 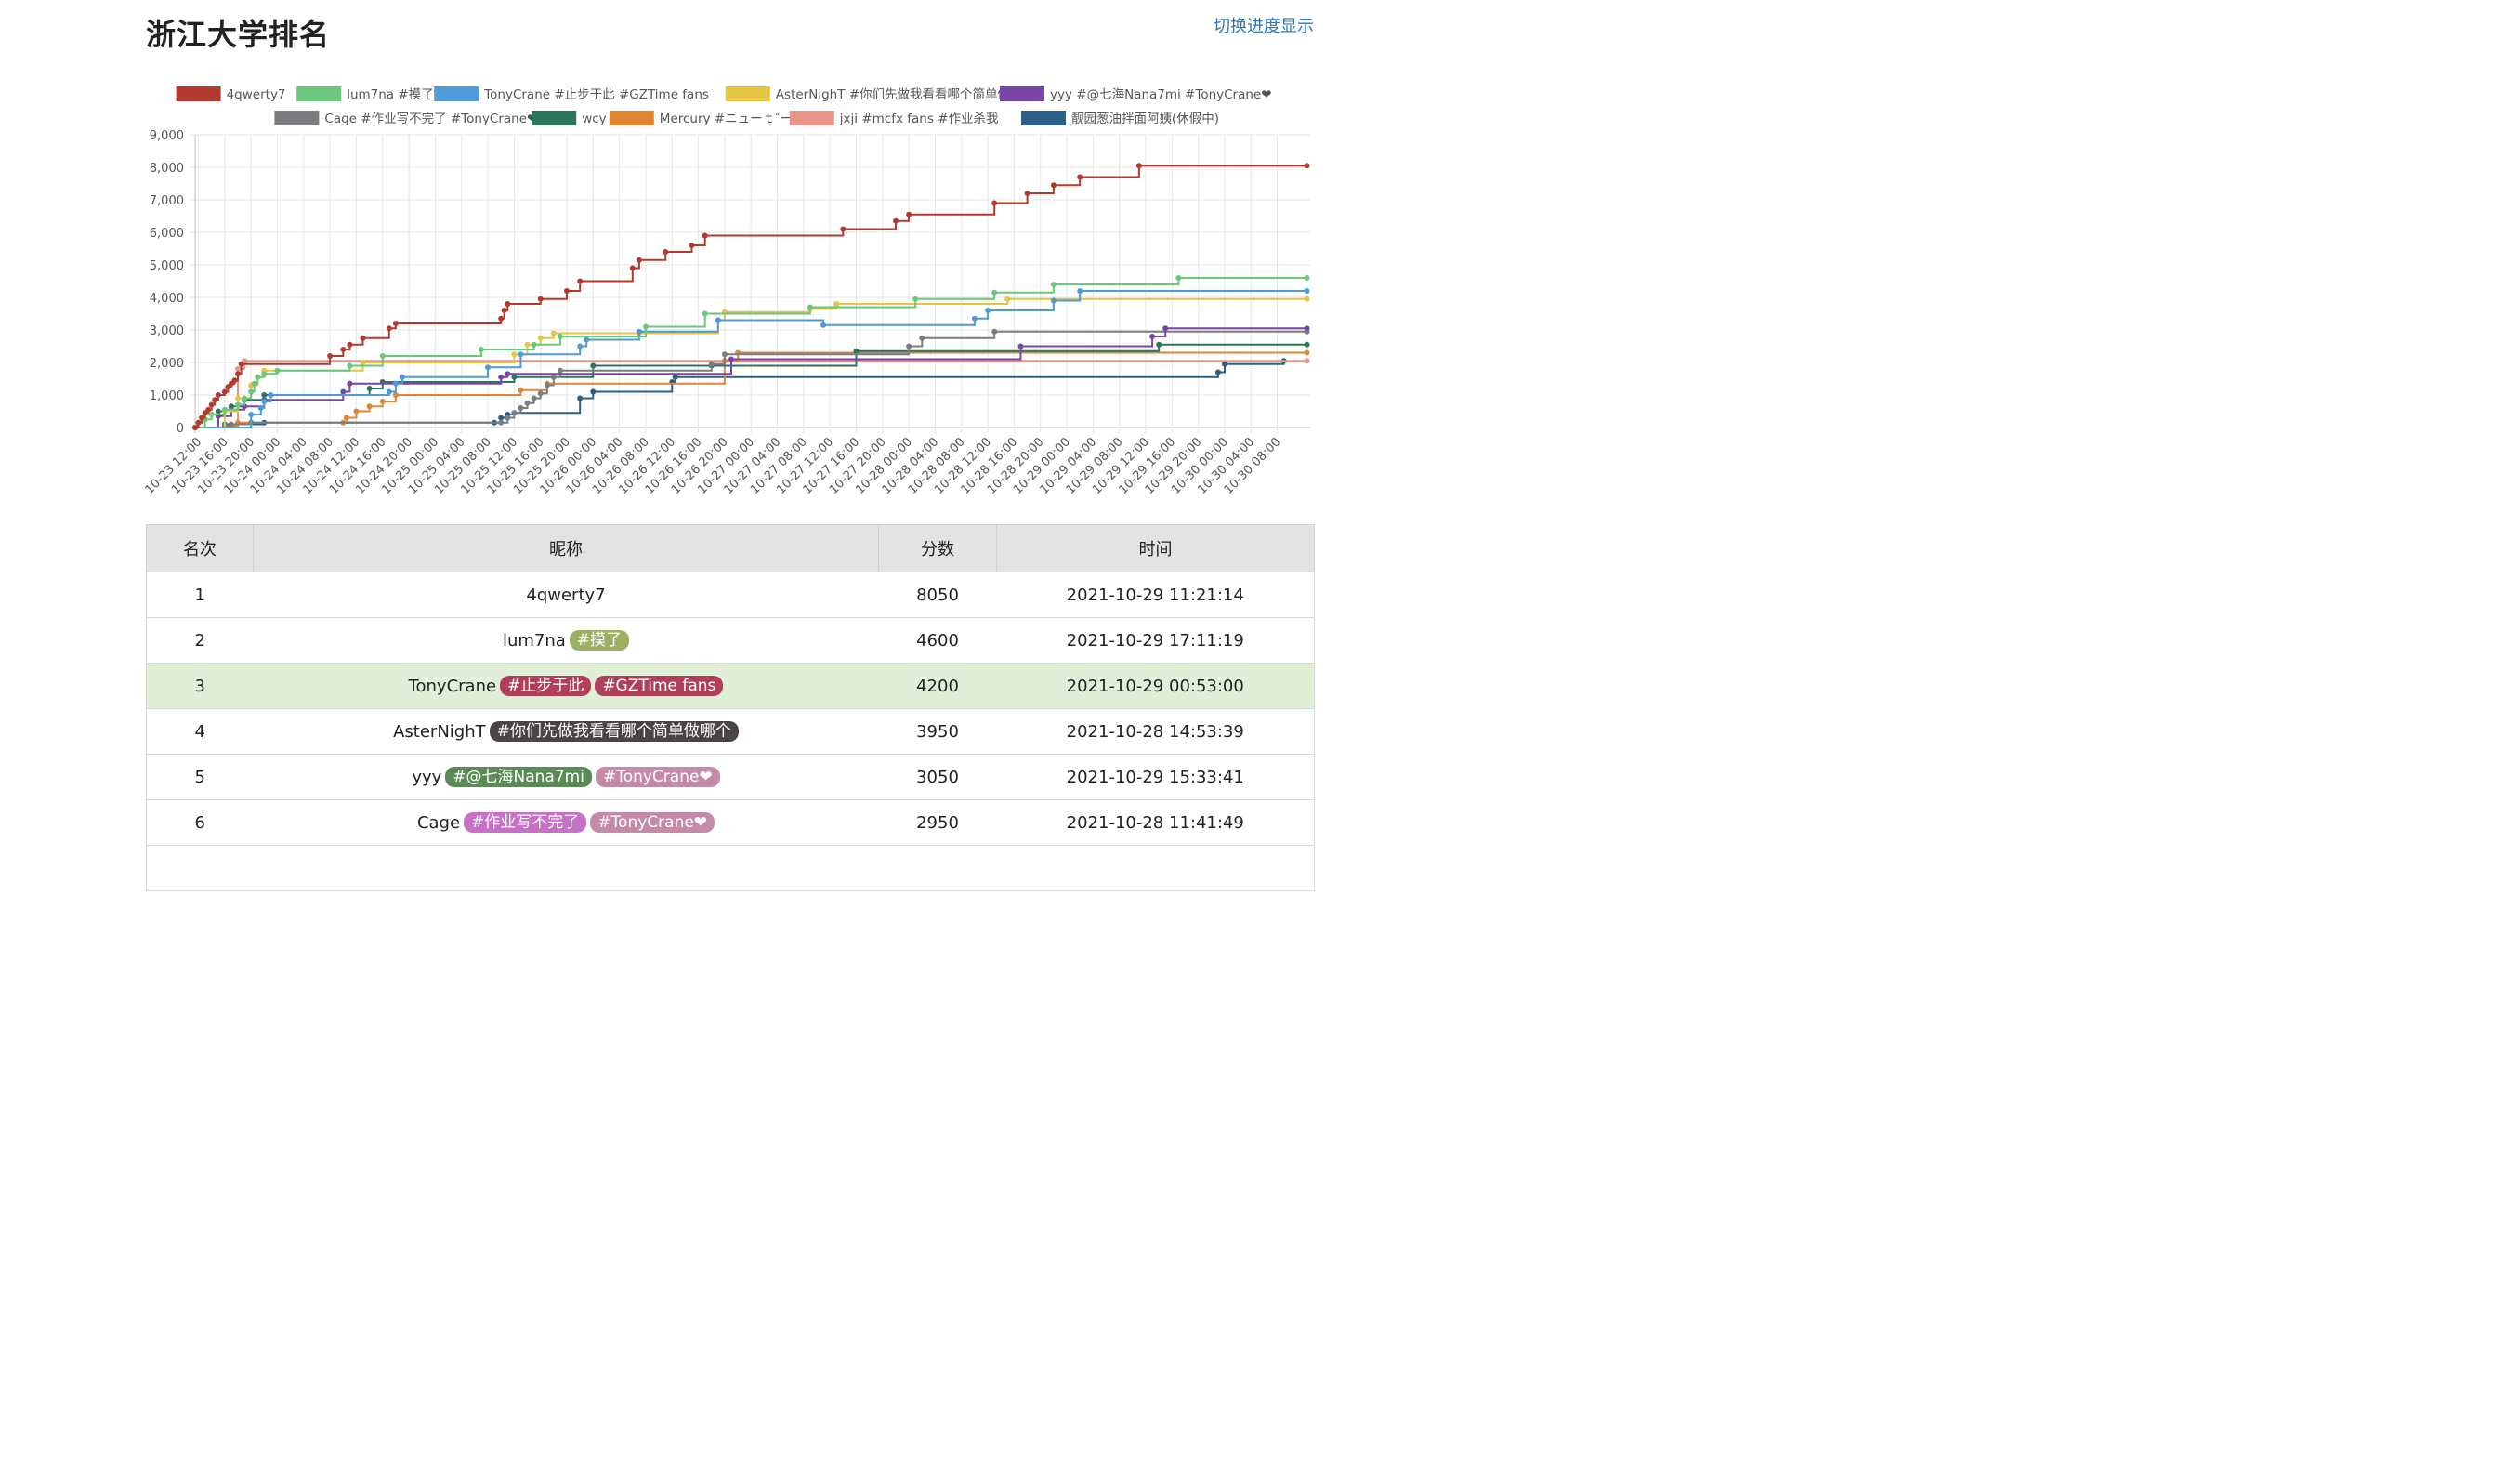 What do you see at coordinates (438, 823) in the screenshot?
I see `nickname: Cage` at bounding box center [438, 823].